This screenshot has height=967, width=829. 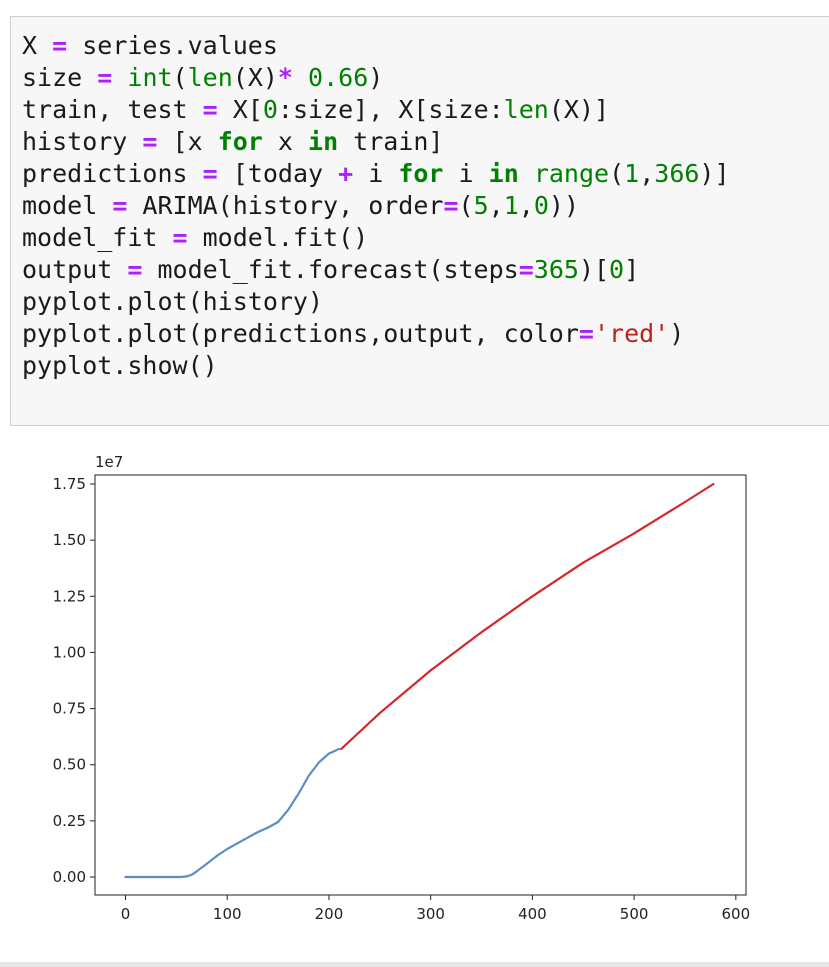 What do you see at coordinates (187, 141) in the screenshot?
I see `code-token: [x` at bounding box center [187, 141].